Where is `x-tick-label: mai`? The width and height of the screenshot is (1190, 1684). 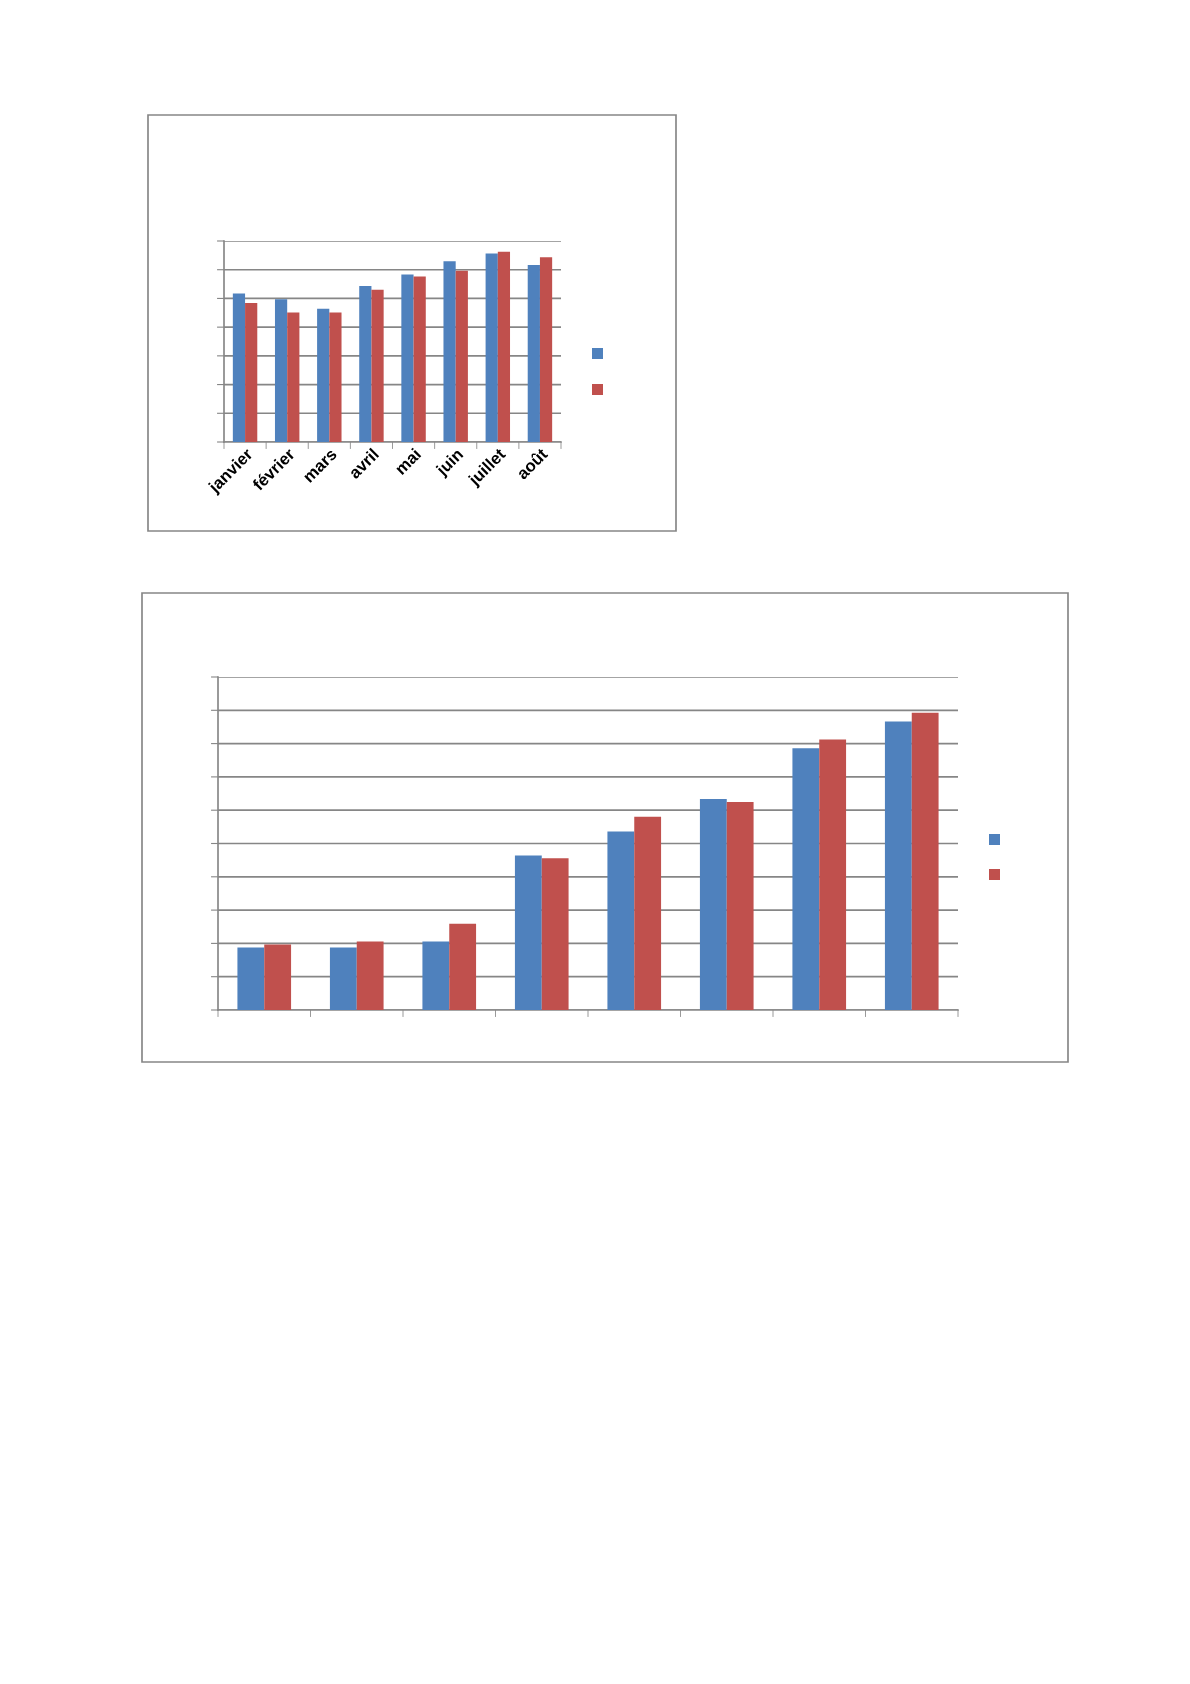
x-tick-label: mai is located at coordinates (408, 461).